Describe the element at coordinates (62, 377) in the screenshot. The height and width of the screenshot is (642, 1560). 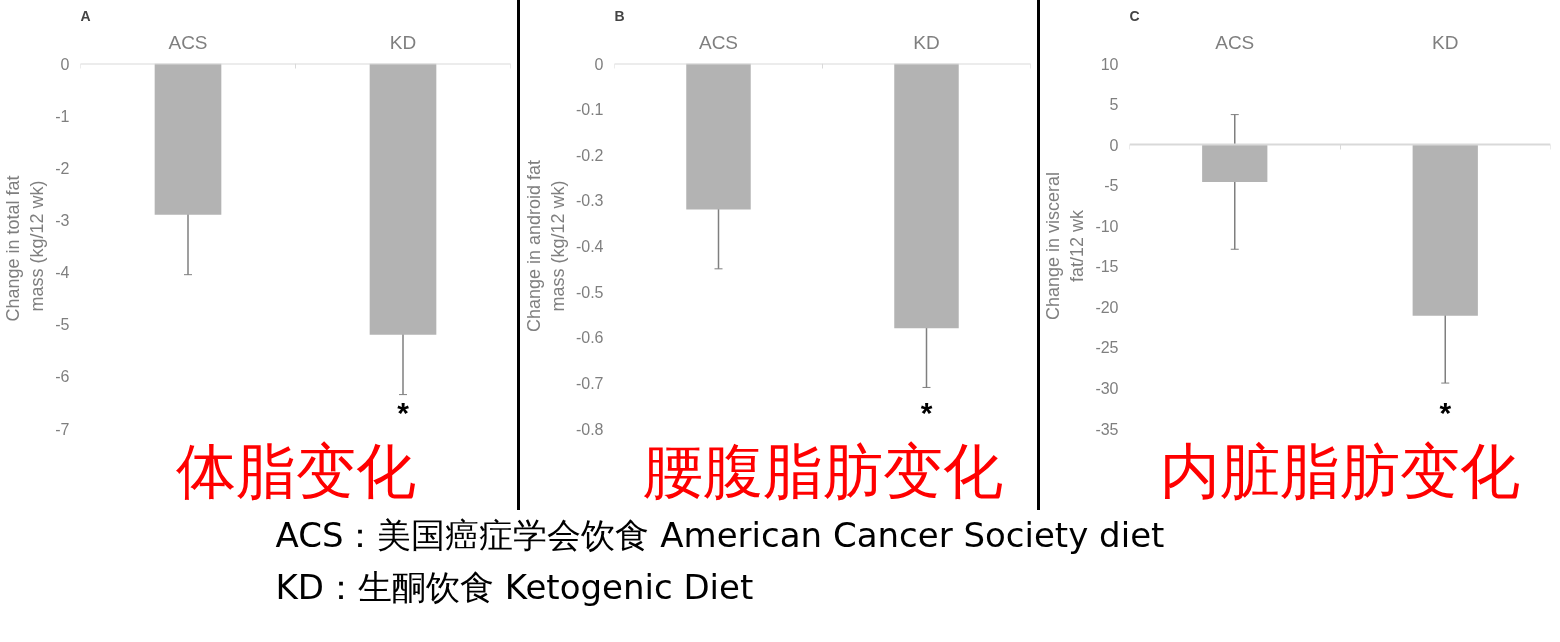
I see `y-tick-label: -6` at that location.